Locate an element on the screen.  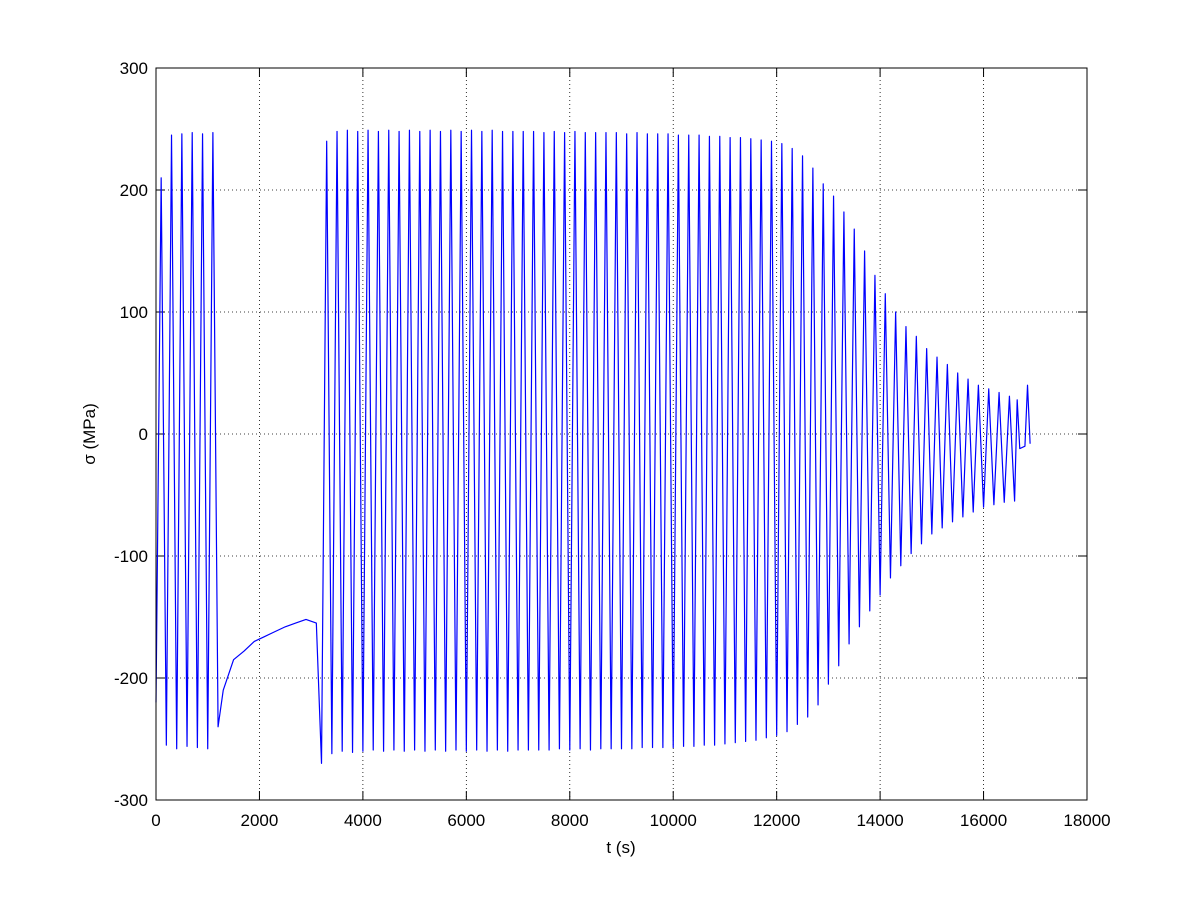
y-tick-label: -100 is located at coordinates (131, 556).